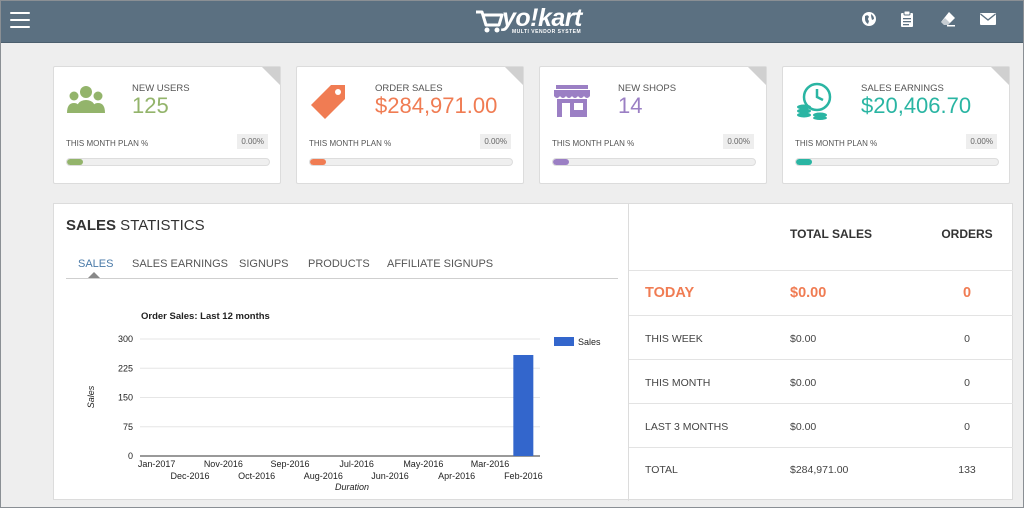 The image size is (1024, 508). Describe the element at coordinates (205, 316) in the screenshot. I see `chart-title: Order Sales: Last 12 months` at that location.